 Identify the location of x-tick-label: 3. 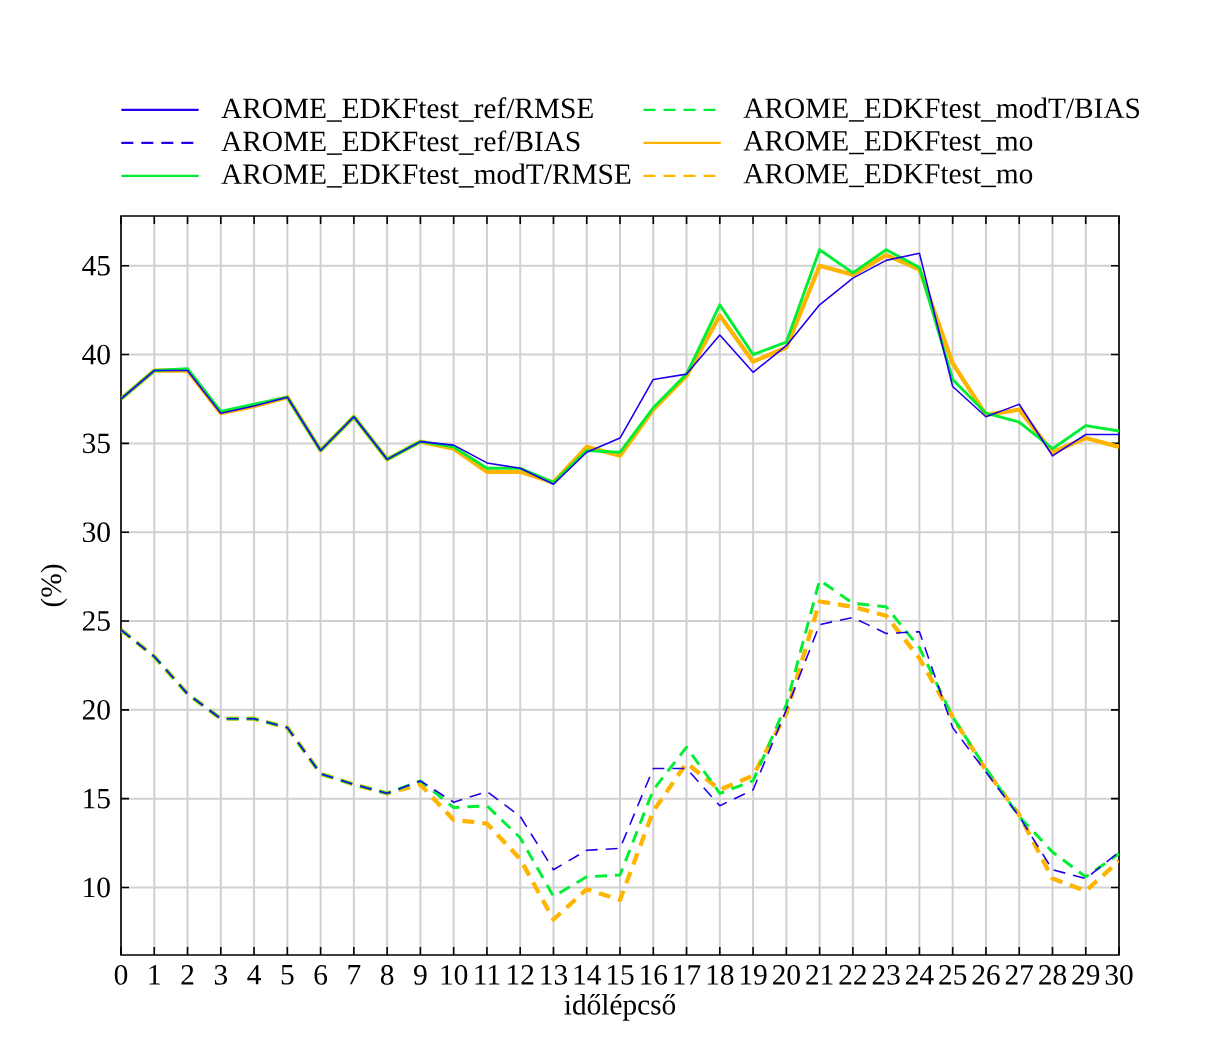
(220, 975).